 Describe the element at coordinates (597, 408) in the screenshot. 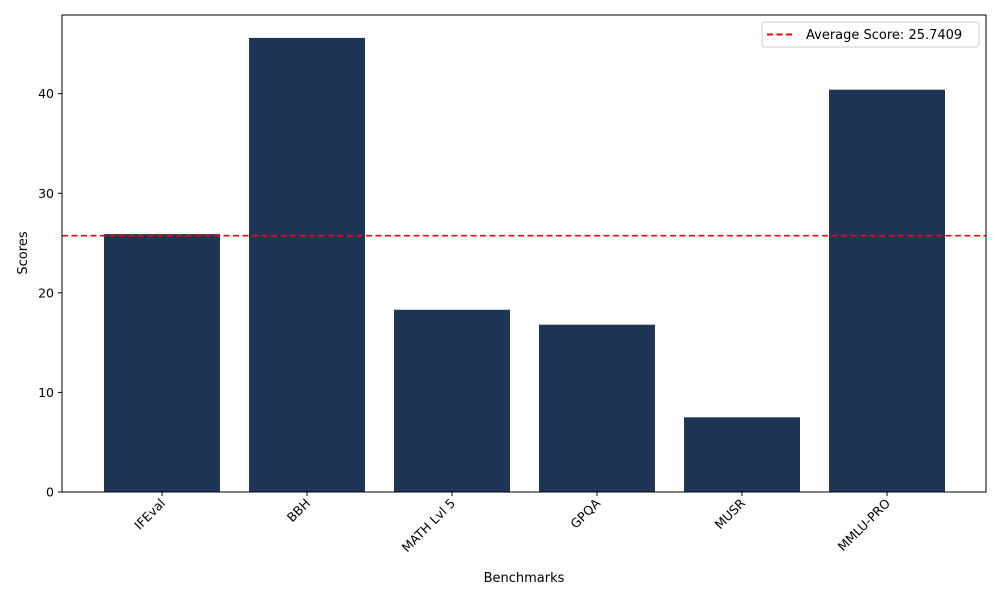

I see `bar-gpqa` at that location.